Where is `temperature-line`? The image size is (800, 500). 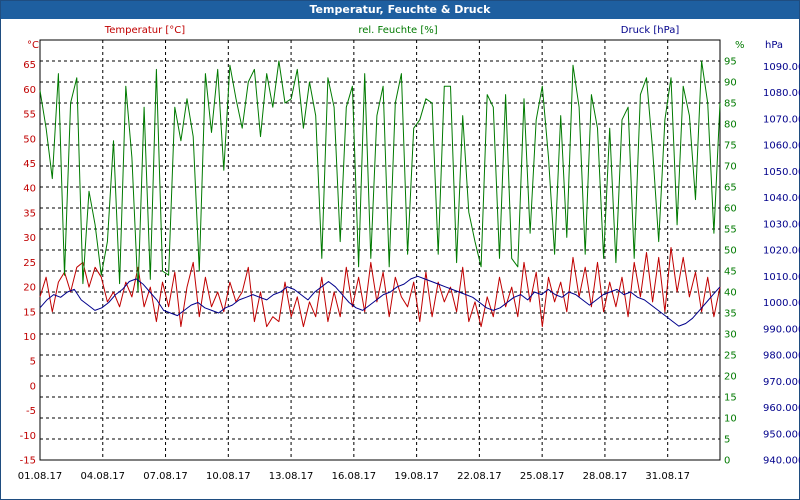
temperature-line is located at coordinates (380, 287).